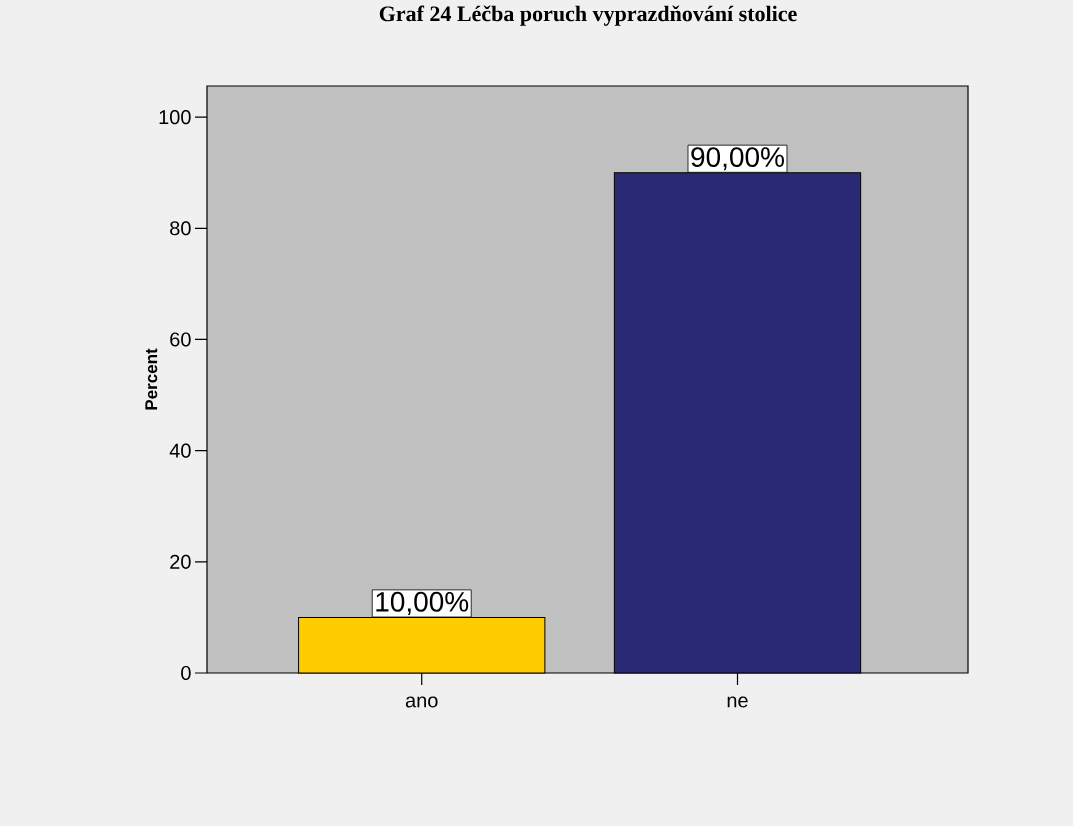 Image resolution: width=1073 pixels, height=826 pixels. Describe the element at coordinates (180, 228) in the screenshot. I see `y-tick-label: 80` at that location.